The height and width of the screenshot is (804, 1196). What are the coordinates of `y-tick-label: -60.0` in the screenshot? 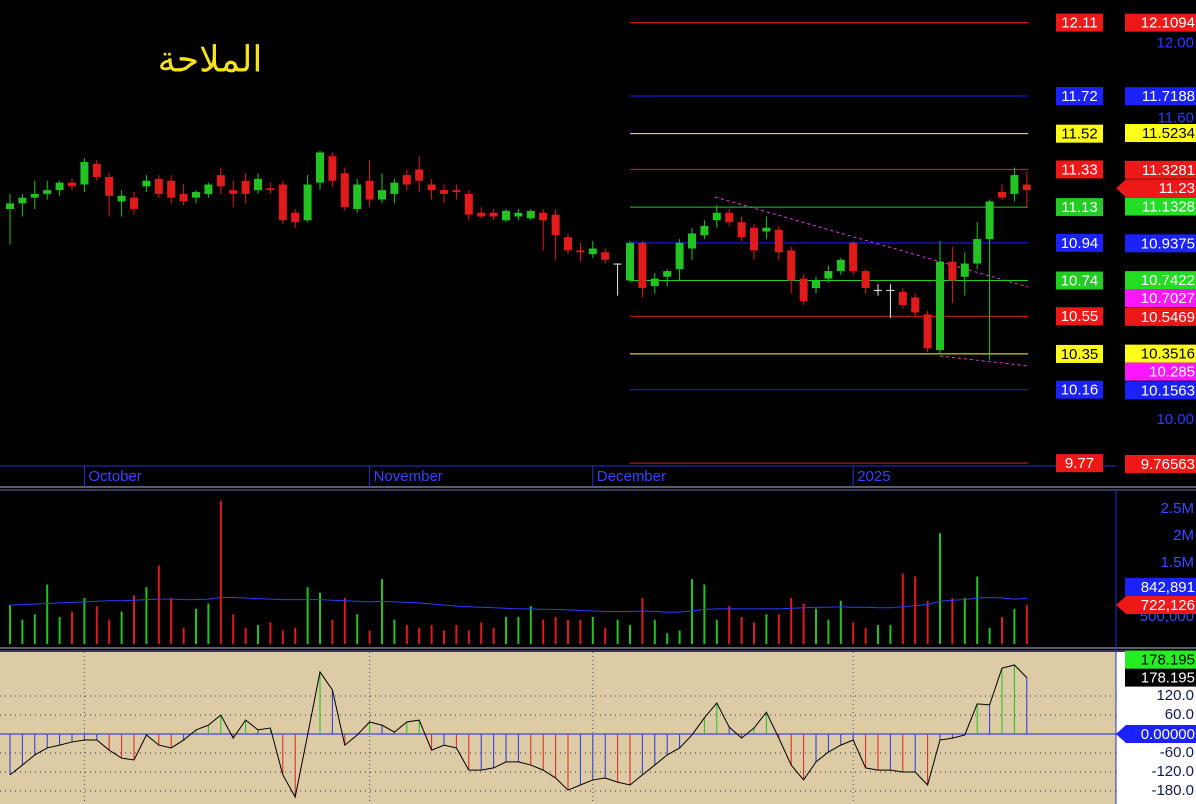 It's located at (1177, 752).